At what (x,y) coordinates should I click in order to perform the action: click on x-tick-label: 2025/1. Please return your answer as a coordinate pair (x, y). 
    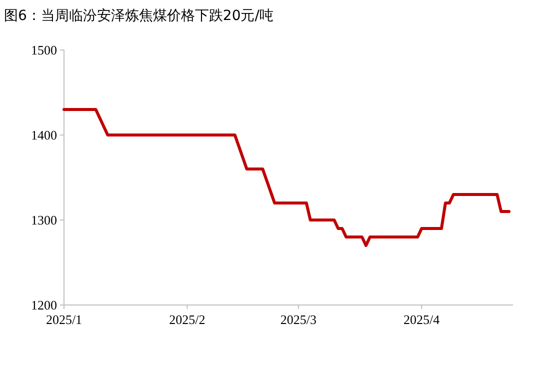
    Looking at the image, I should click on (64, 319).